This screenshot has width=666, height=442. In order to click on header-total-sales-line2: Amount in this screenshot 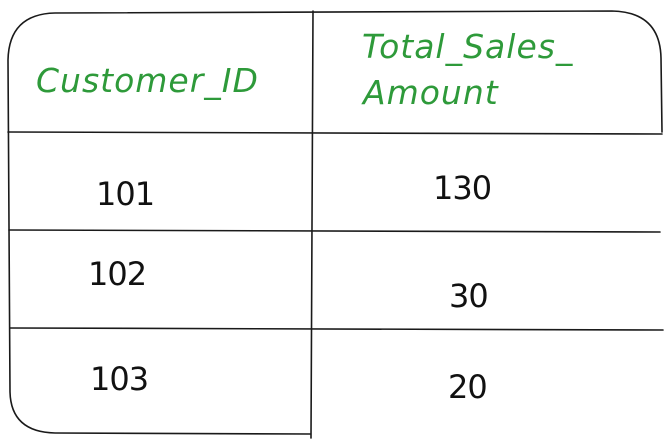, I will do `click(431, 92)`.